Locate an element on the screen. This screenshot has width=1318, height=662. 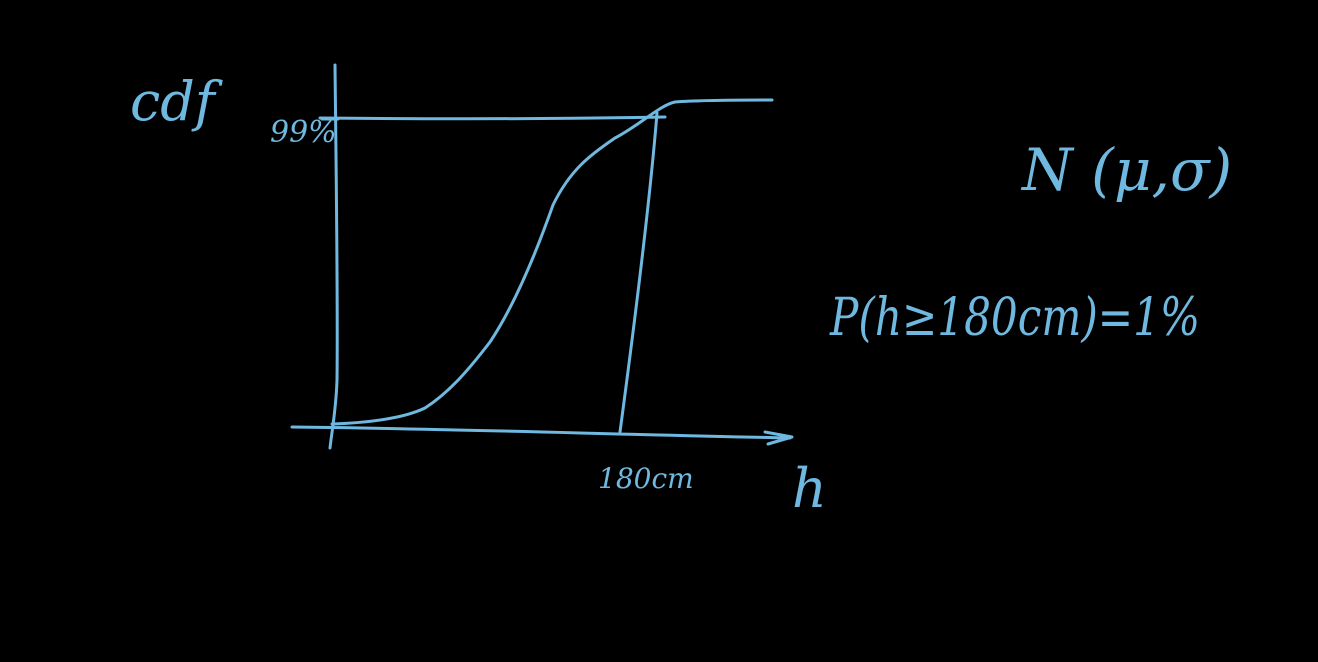
probability-formula: P(h≥180cm)=1% is located at coordinates (1014, 318).